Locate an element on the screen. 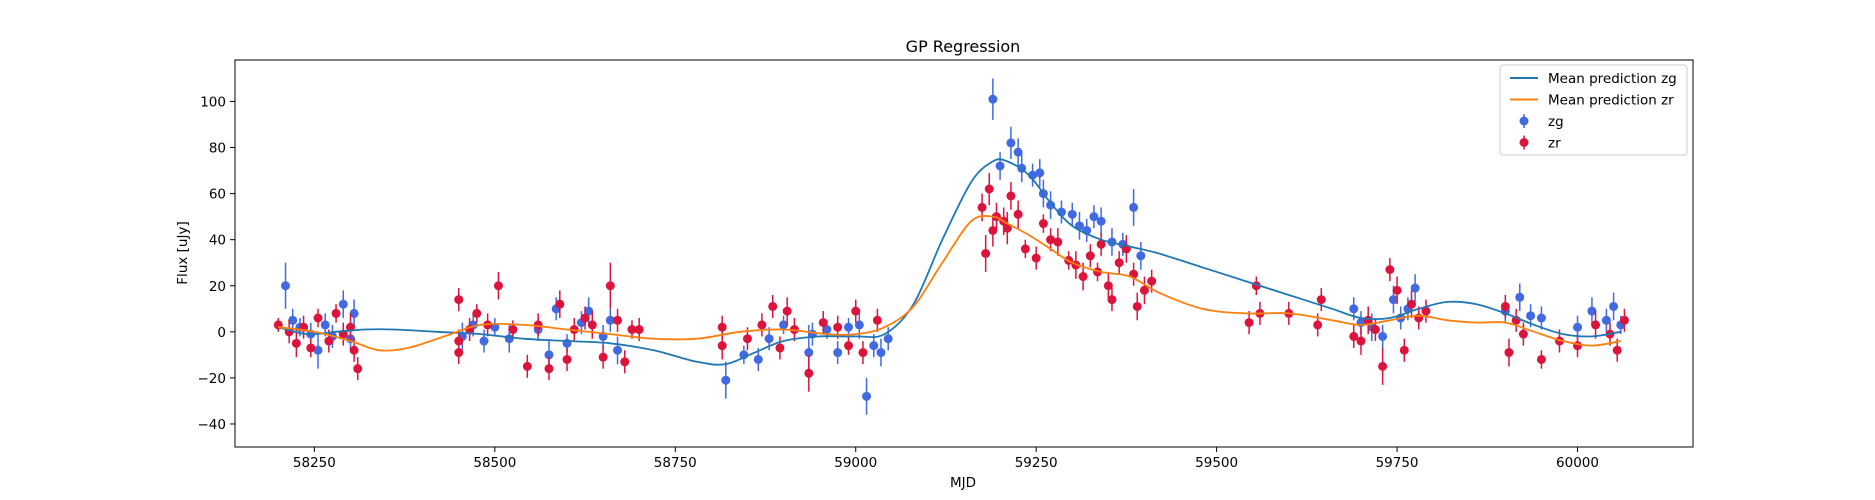  x-axis-ticks: 58250 58500 58750 59000 59250 59500 59750 60000 is located at coordinates (946, 459).